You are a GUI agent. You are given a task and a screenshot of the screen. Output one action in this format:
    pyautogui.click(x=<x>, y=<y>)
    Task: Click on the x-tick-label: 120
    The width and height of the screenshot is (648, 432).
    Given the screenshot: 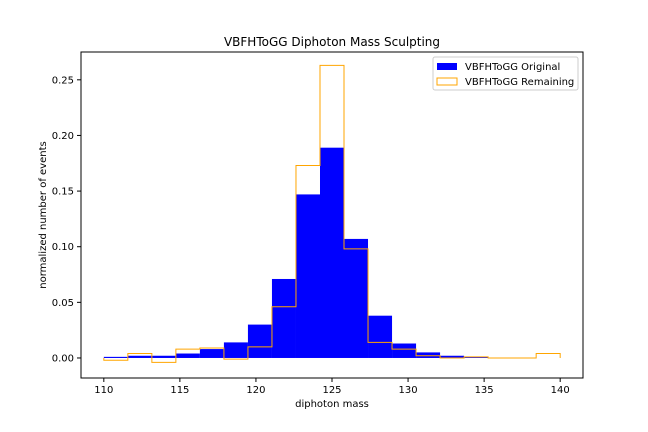 What is the action you would take?
    pyautogui.click(x=255, y=390)
    